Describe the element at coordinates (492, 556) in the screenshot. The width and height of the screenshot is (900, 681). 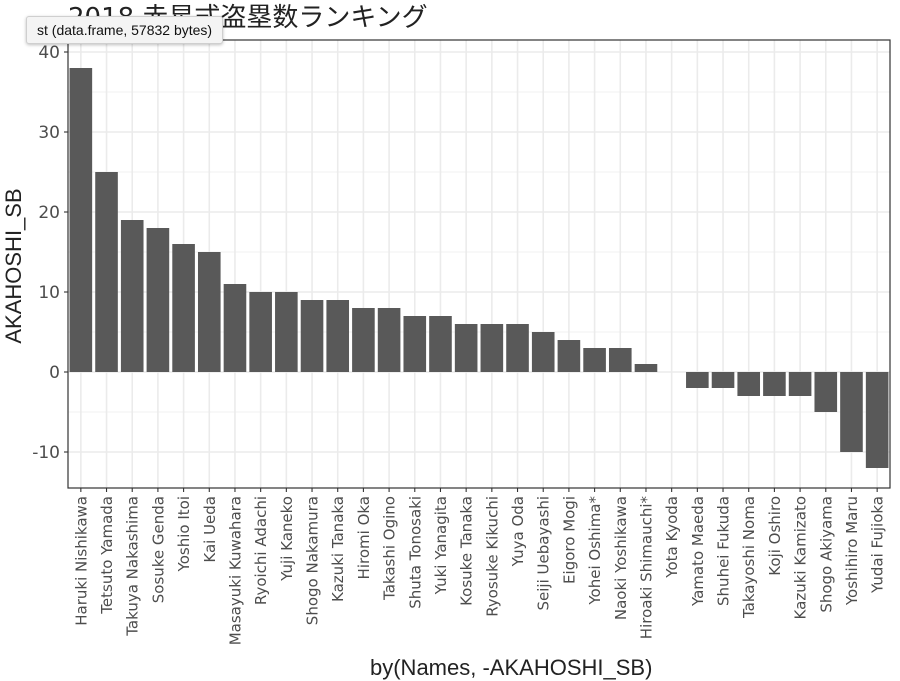
I see `x-tick-label: Ryosuke Kikuchi` at that location.